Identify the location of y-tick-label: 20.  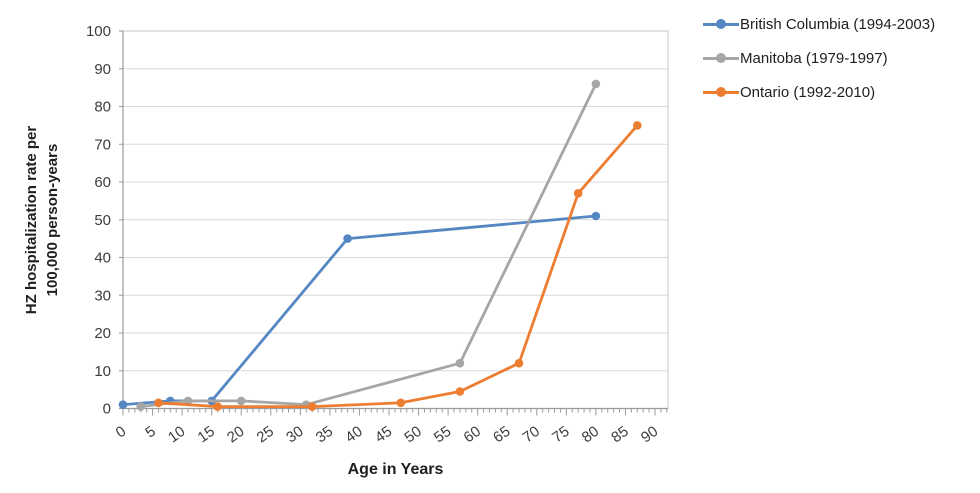
(102, 333).